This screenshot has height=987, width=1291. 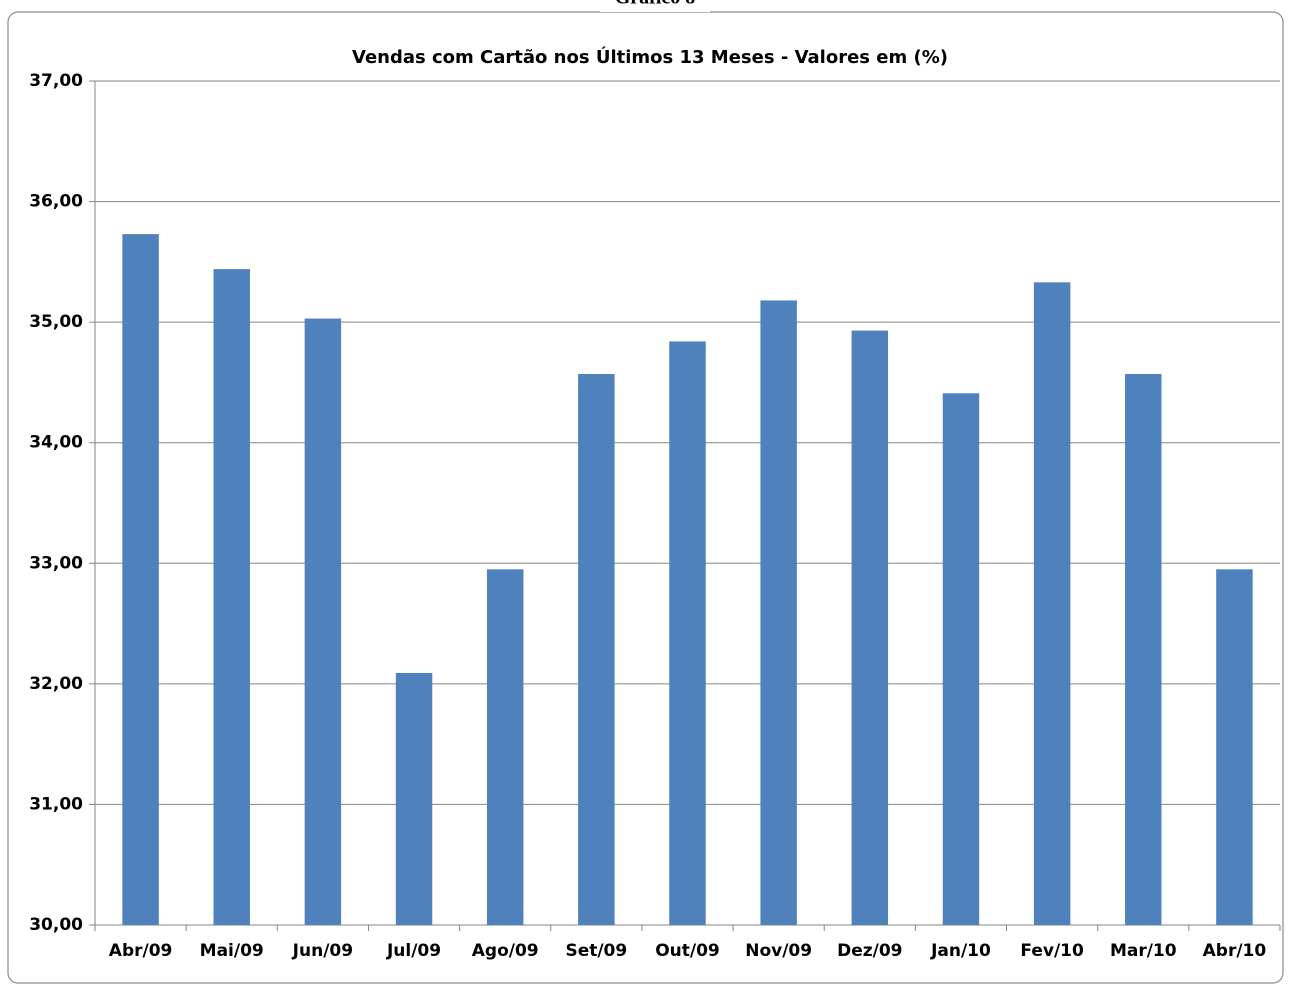 What do you see at coordinates (56, 81) in the screenshot?
I see `y-tick-label: 37,00` at bounding box center [56, 81].